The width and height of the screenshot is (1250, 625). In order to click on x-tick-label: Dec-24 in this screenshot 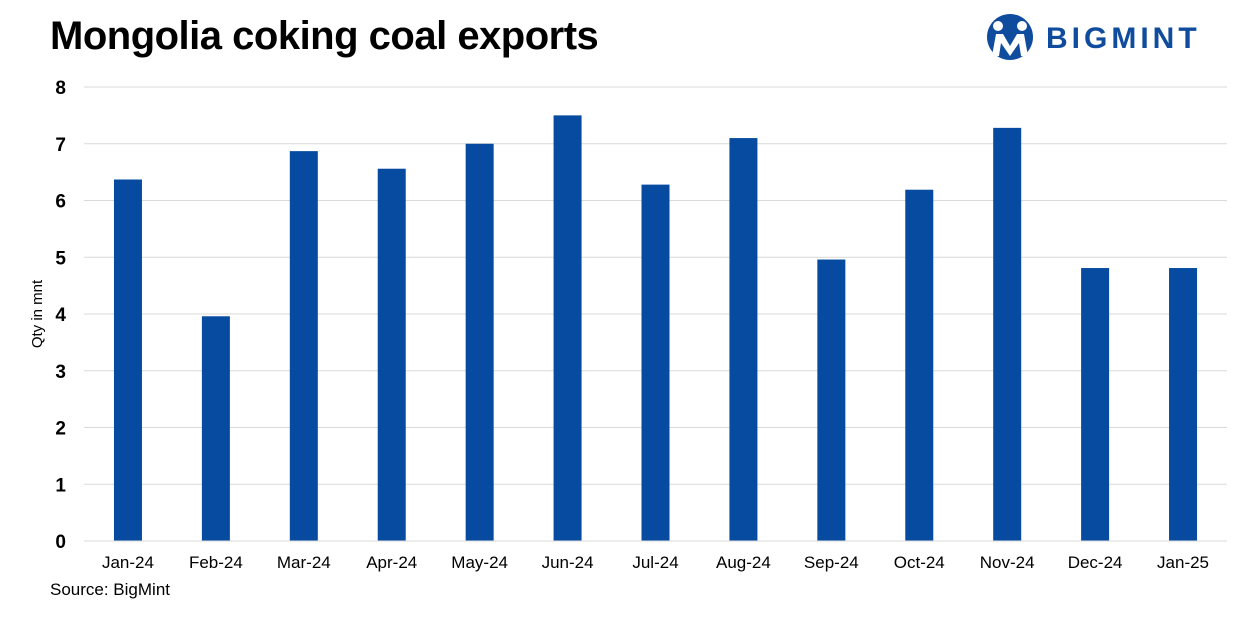, I will do `click(1095, 562)`.